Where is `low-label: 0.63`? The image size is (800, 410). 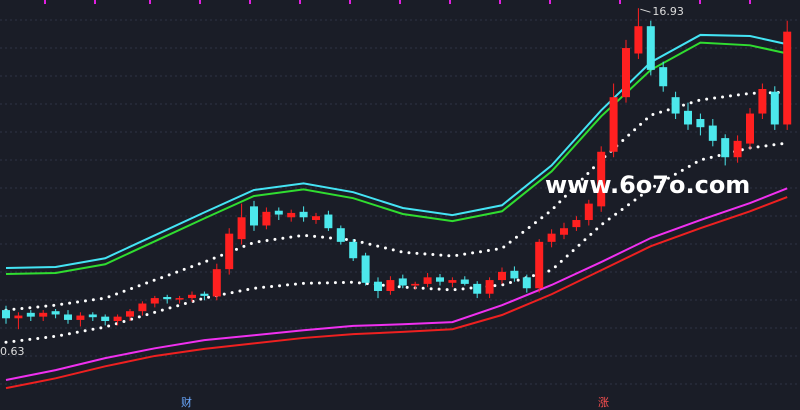 low-label: 0.63 is located at coordinates (12, 351).